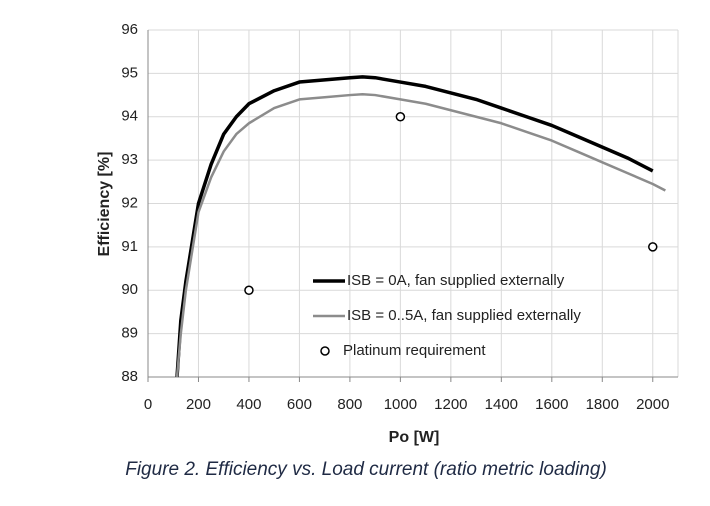 This screenshot has width=710, height=506. What do you see at coordinates (198, 404) in the screenshot?
I see `x-tick-label: 200` at bounding box center [198, 404].